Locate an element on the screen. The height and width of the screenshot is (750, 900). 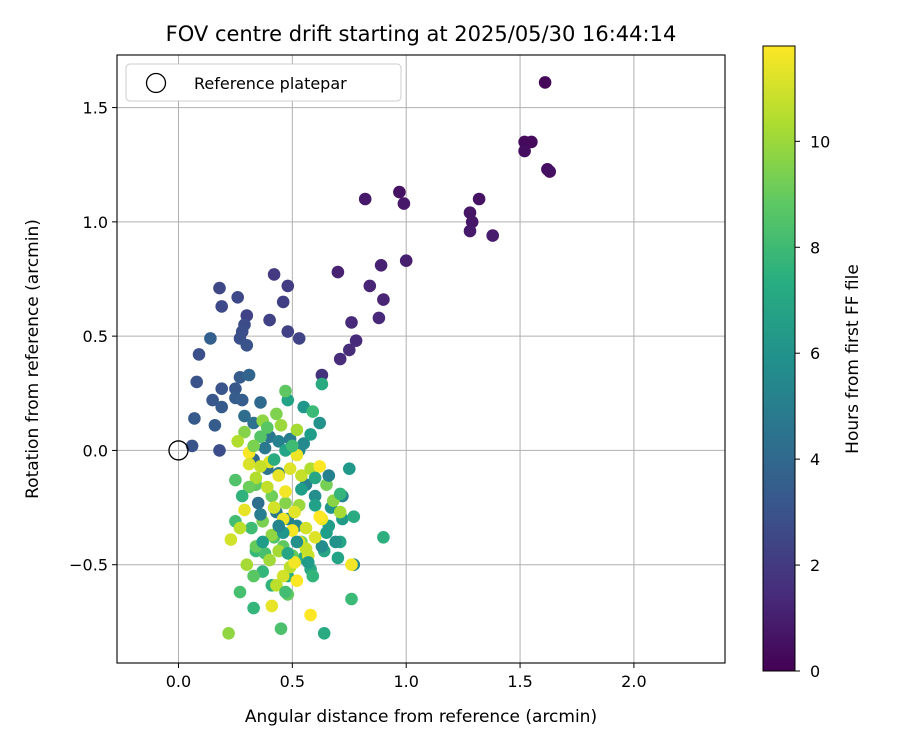
colorbar-gradient is located at coordinates (779, 358).